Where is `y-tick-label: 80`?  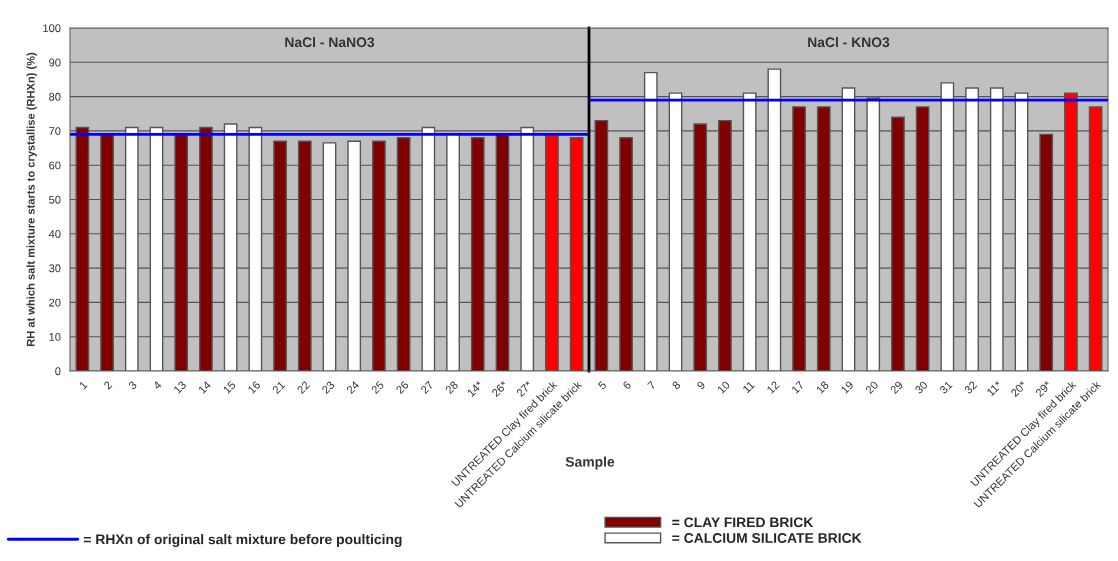
y-tick-label: 80 is located at coordinates (55, 96).